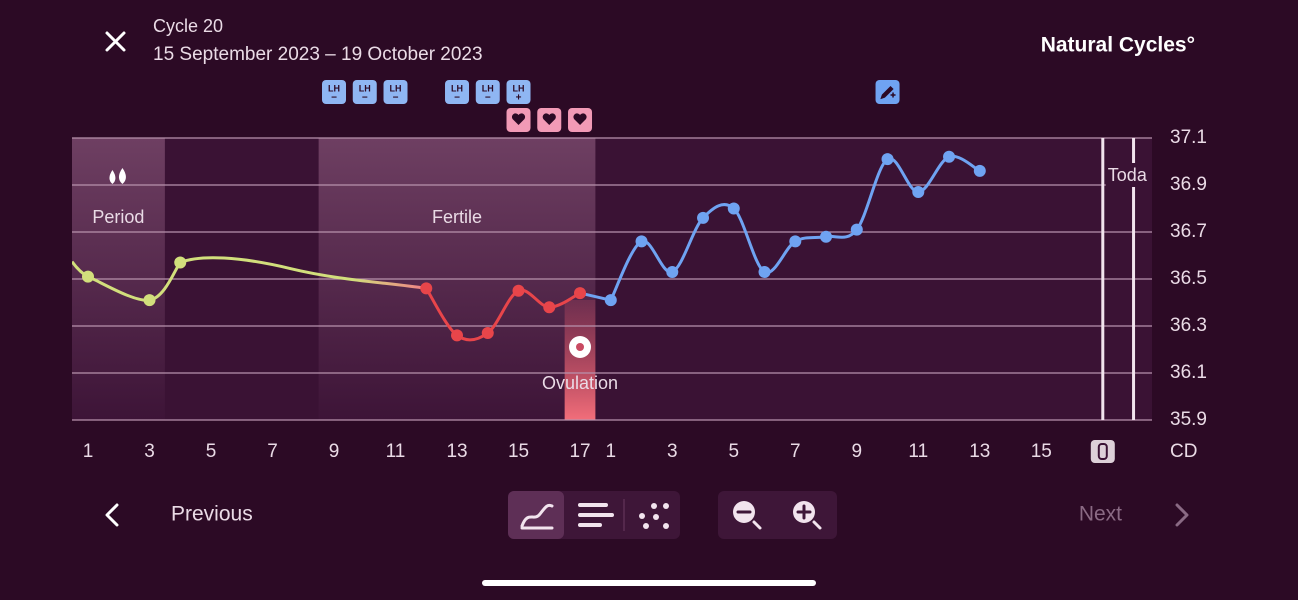 This screenshot has width=1298, height=600. I want to click on cycle-title: Cycle 20, so click(188, 26).